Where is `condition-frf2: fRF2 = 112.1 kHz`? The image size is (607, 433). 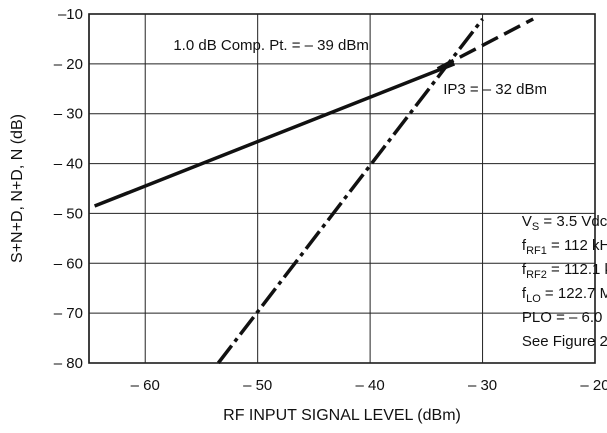 condition-frf2: fRF2 = 112.1 kHz is located at coordinates (564, 271).